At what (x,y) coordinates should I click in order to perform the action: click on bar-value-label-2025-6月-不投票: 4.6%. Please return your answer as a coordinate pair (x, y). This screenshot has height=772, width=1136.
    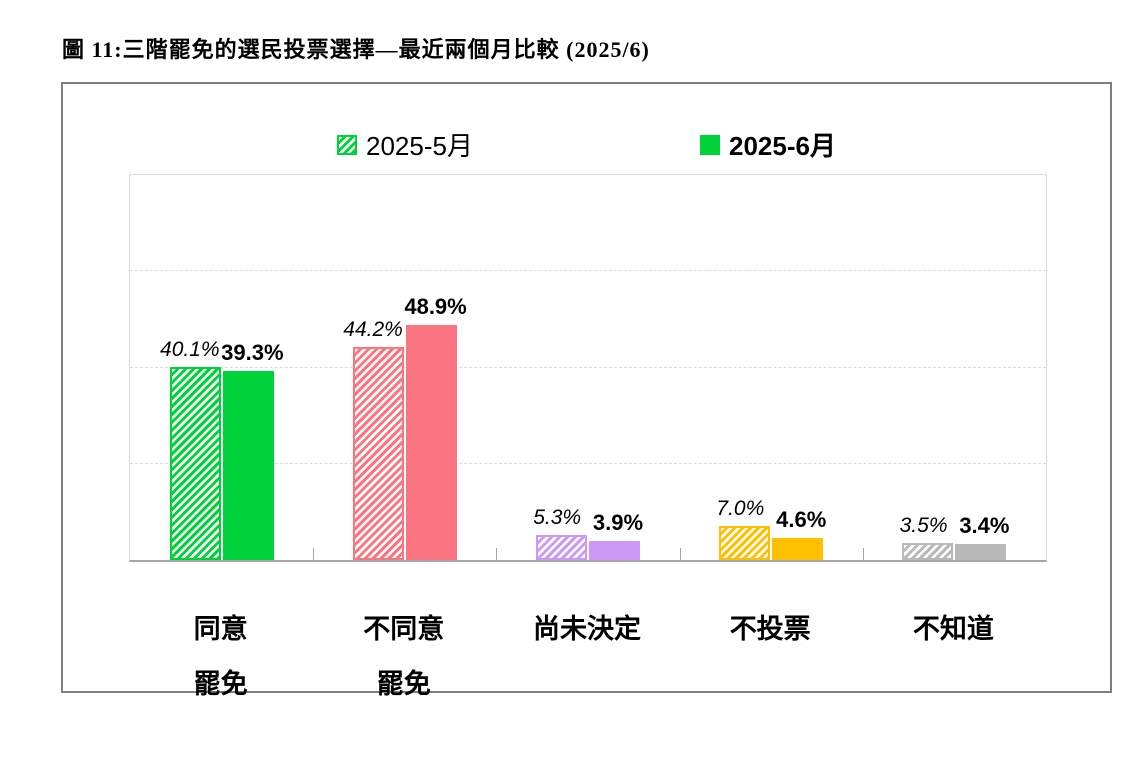
    Looking at the image, I should click on (801, 519).